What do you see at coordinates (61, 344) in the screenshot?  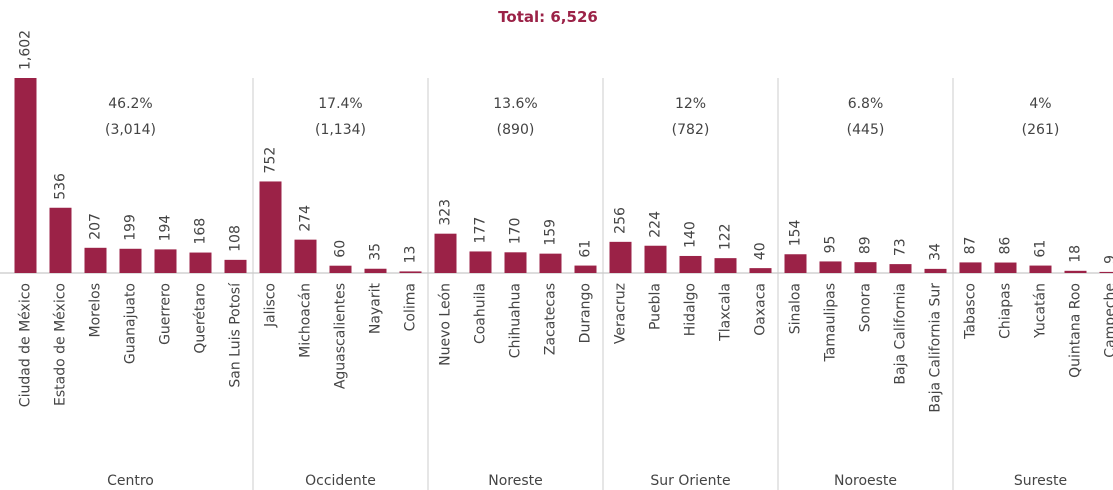 I see `x-tick-label: Estado de México` at bounding box center [61, 344].